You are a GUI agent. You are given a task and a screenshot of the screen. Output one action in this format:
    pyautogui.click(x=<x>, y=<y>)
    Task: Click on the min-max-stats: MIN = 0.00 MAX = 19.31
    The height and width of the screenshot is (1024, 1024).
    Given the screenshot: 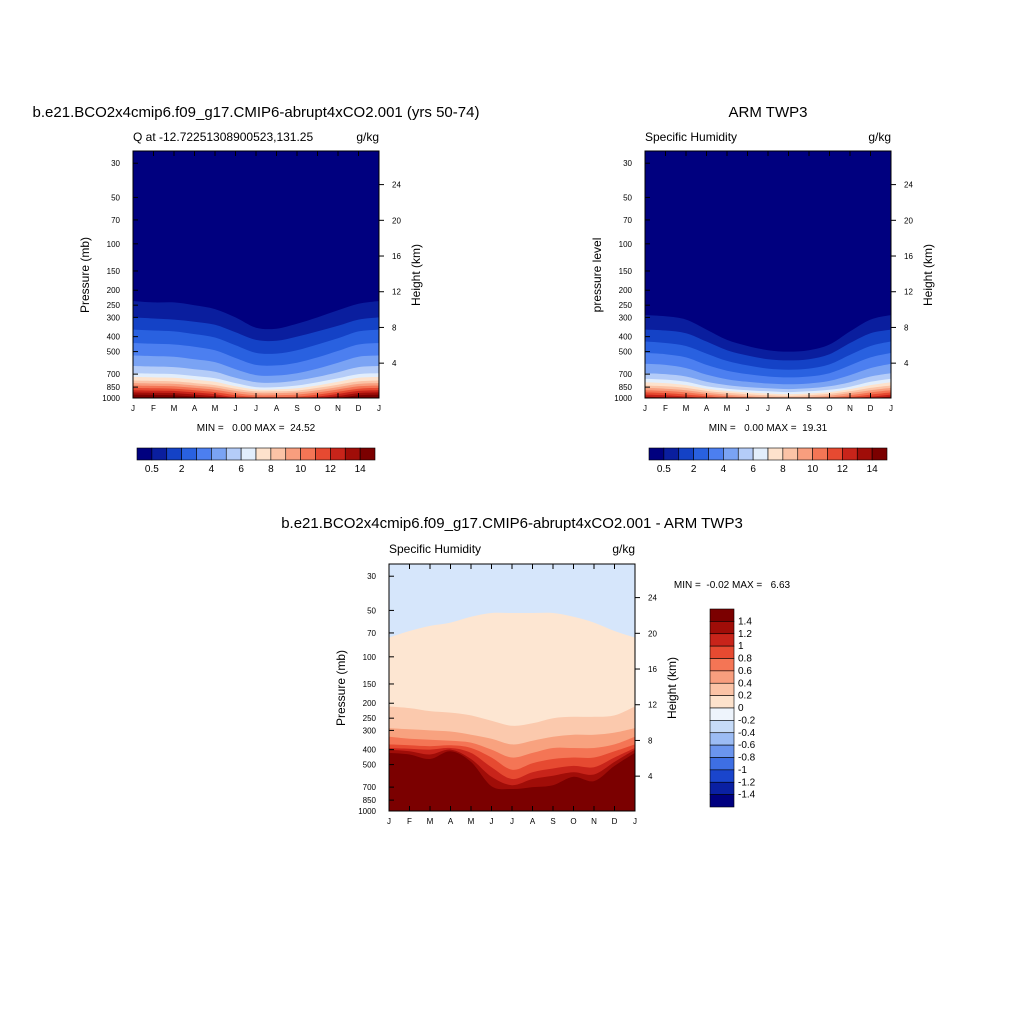 What is the action you would take?
    pyautogui.click(x=768, y=428)
    